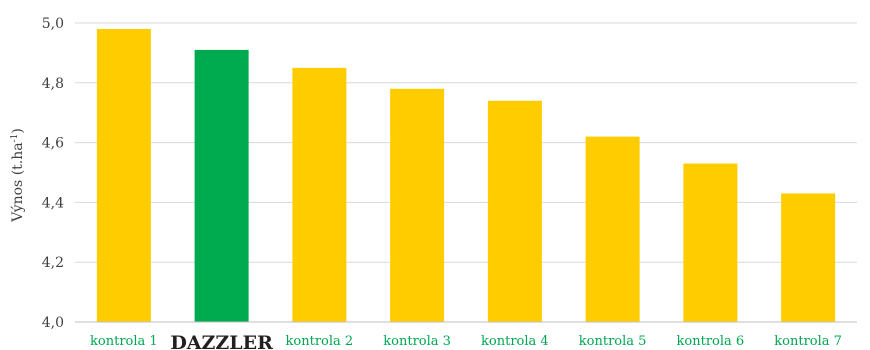 This screenshot has width=870, height=350. Describe the element at coordinates (53, 24) in the screenshot. I see `y-tick-label: 5,0` at that location.